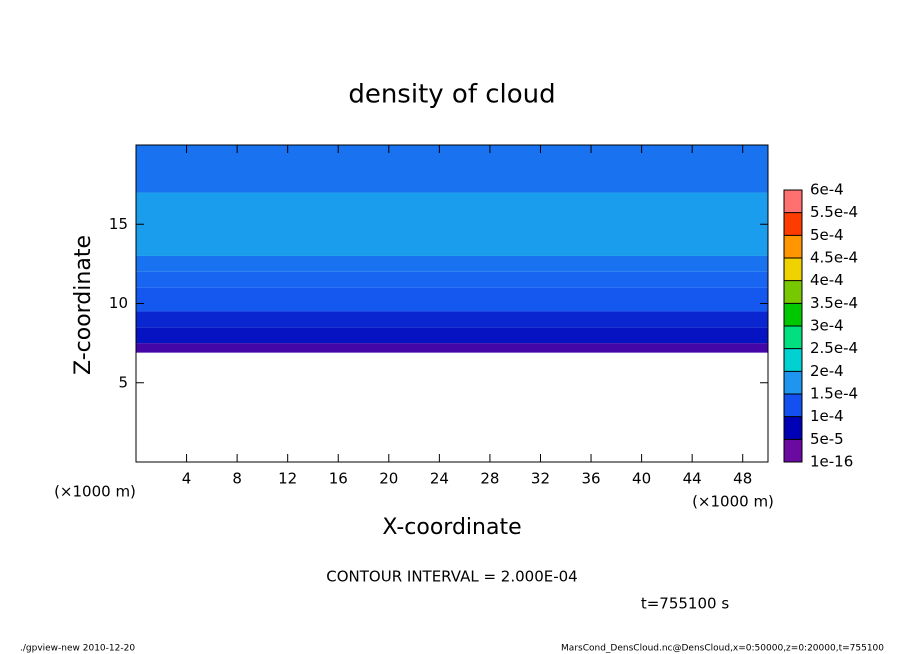 This screenshot has width=904, height=654. Describe the element at coordinates (827, 190) in the screenshot. I see `colorbar-label: 6e-4` at that location.